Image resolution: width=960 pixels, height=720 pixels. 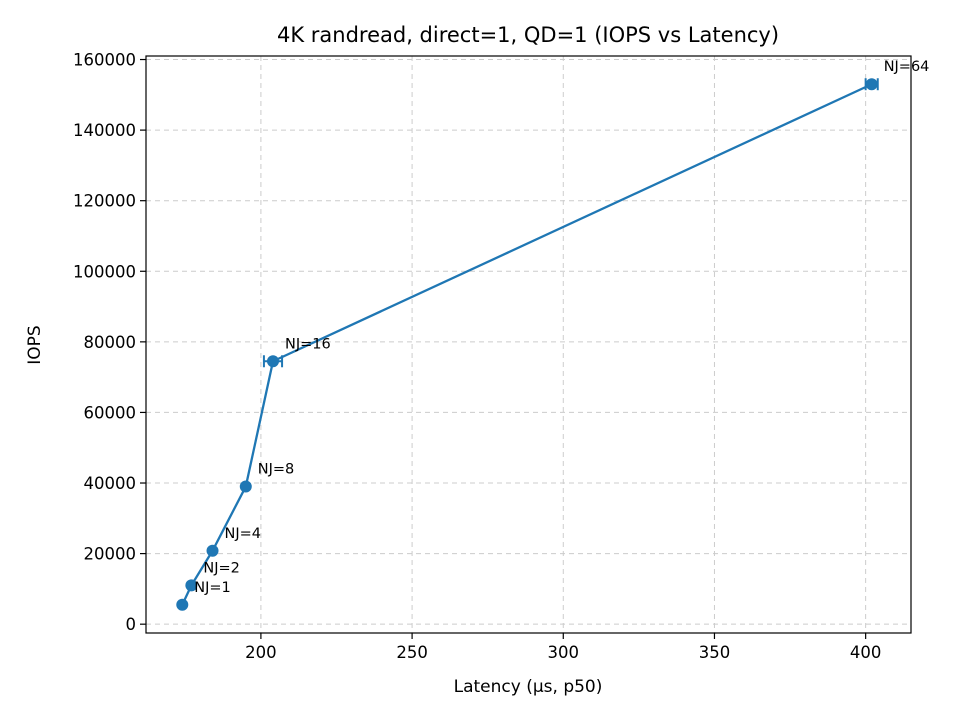 I want to click on y-tick-label: 80000, so click(x=110, y=342).